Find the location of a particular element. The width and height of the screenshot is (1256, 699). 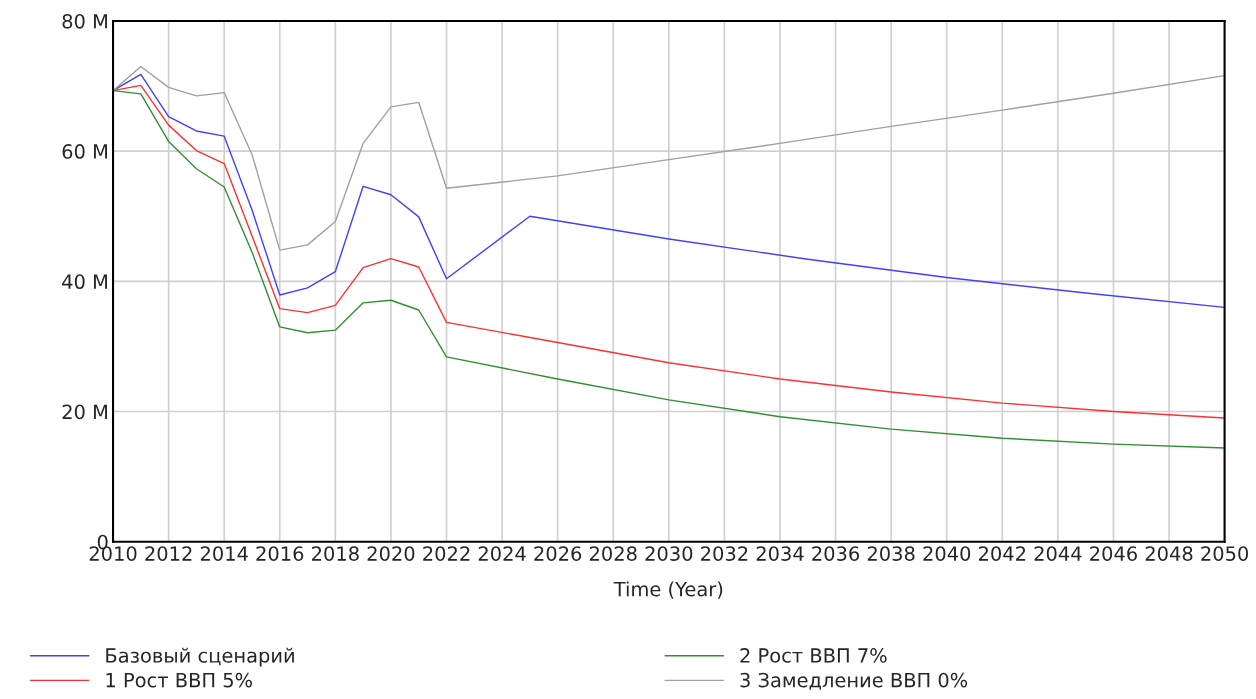

x-tick-label: 2028 is located at coordinates (613, 553).